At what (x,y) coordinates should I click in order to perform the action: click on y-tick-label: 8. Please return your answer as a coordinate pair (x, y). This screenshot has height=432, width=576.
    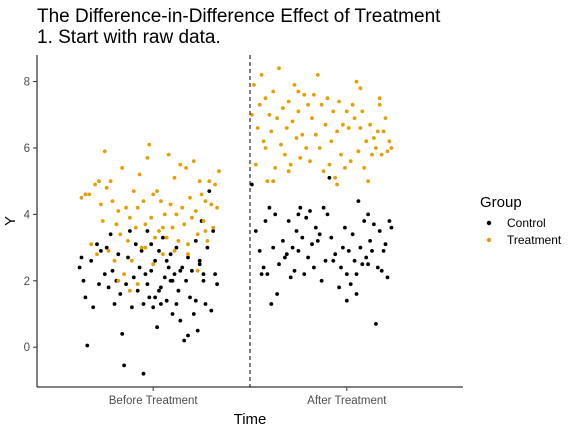
    Looking at the image, I should click on (27, 83).